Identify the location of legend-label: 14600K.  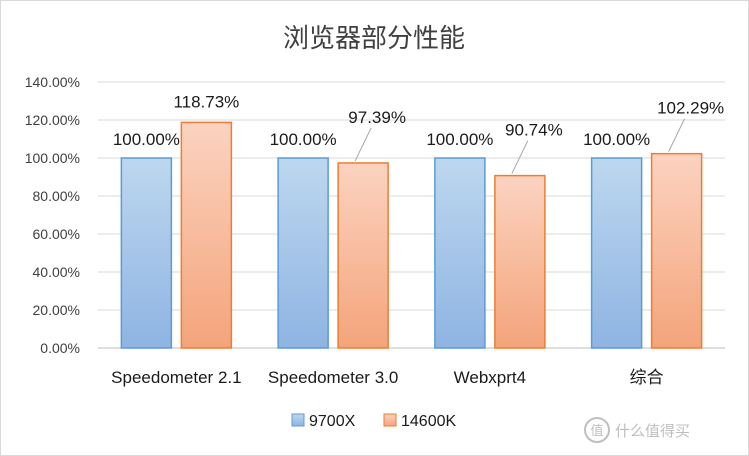
(428, 421).